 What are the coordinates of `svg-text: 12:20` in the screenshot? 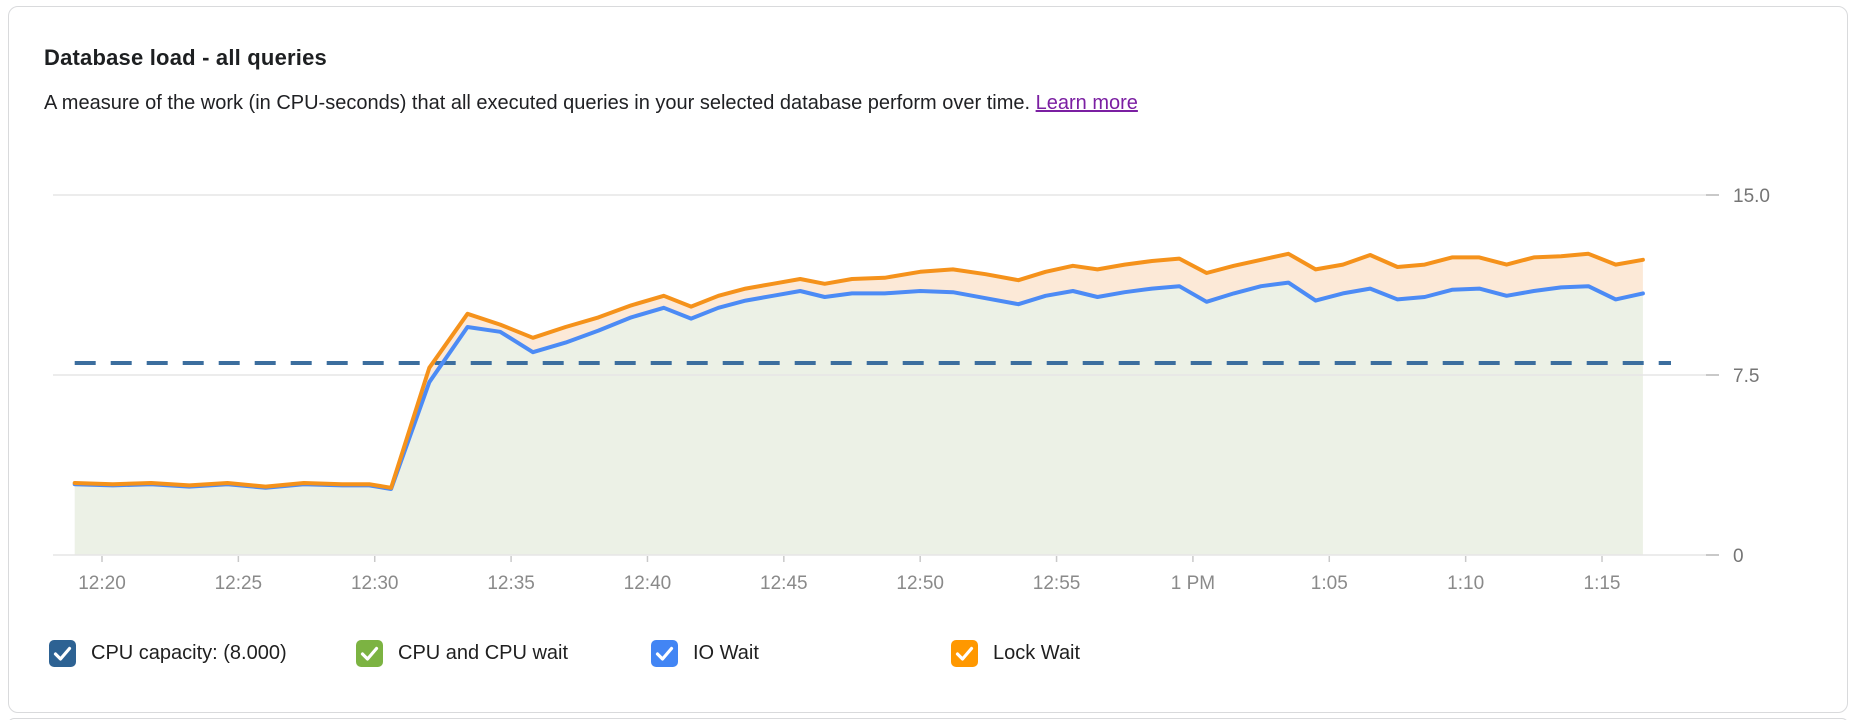 It's located at (102, 583).